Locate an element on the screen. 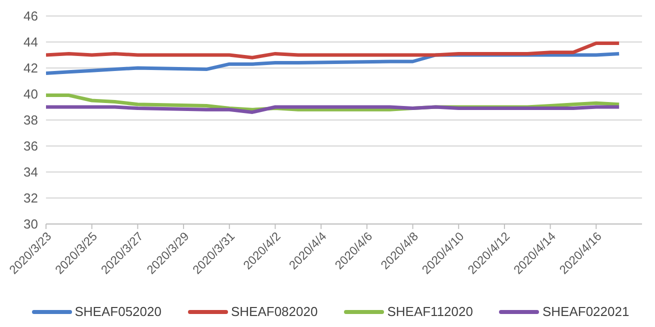 Image resolution: width=655 pixels, height=327 pixels. y-tick-label: 46 is located at coordinates (31, 16).